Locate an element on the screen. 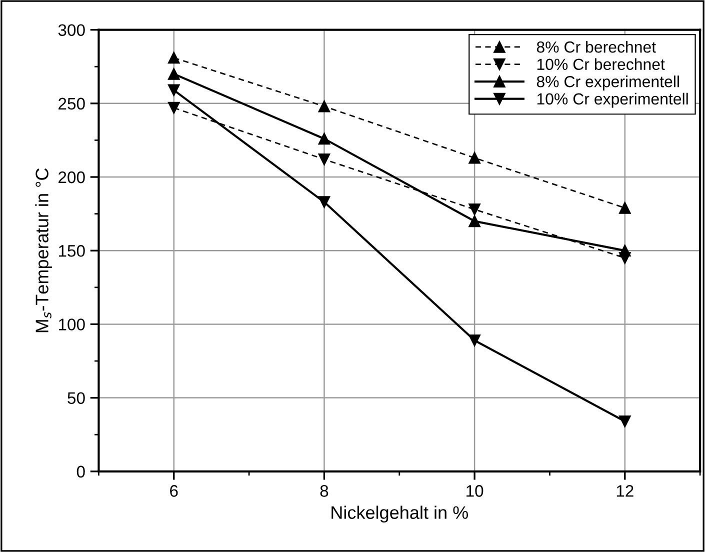 The height and width of the screenshot is (552, 705). legend-label: 8% Cr berechnet is located at coordinates (596, 46).